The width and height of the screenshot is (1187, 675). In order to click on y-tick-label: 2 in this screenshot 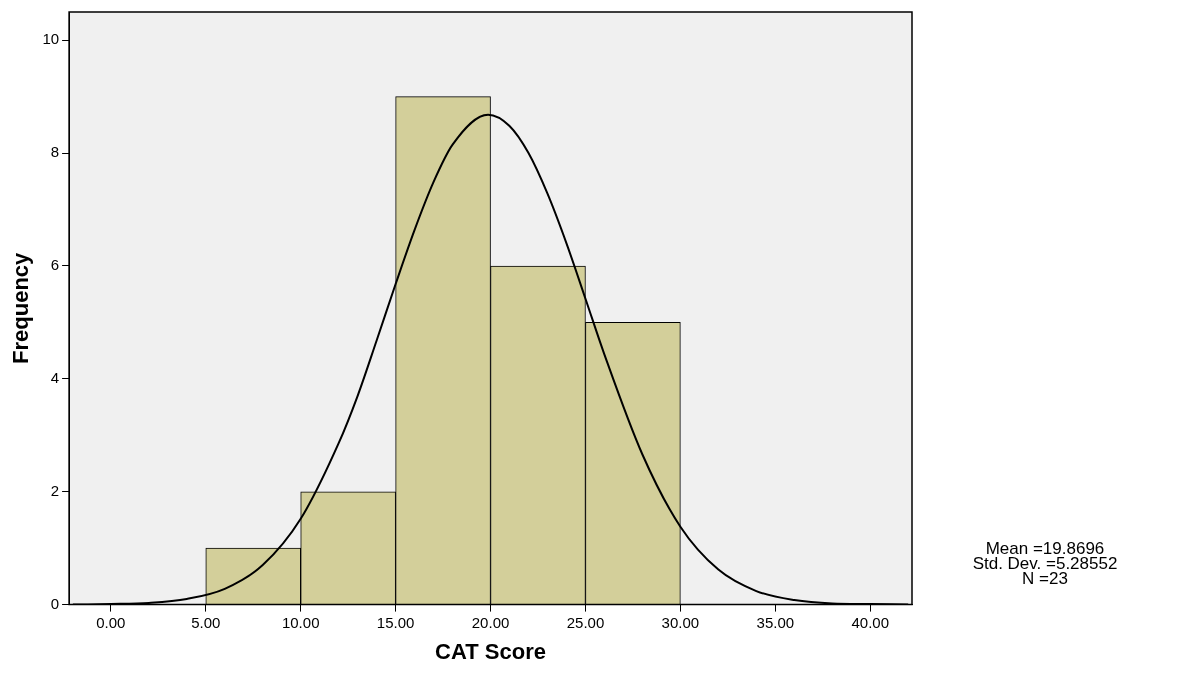, I will do `click(55, 490)`.